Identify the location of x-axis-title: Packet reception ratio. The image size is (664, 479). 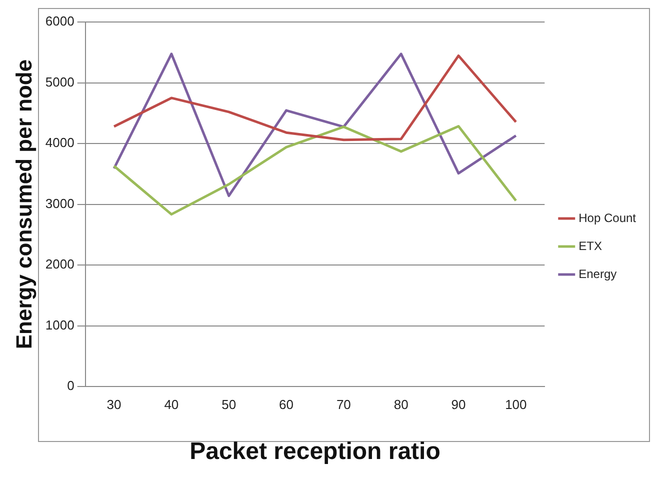
(315, 452).